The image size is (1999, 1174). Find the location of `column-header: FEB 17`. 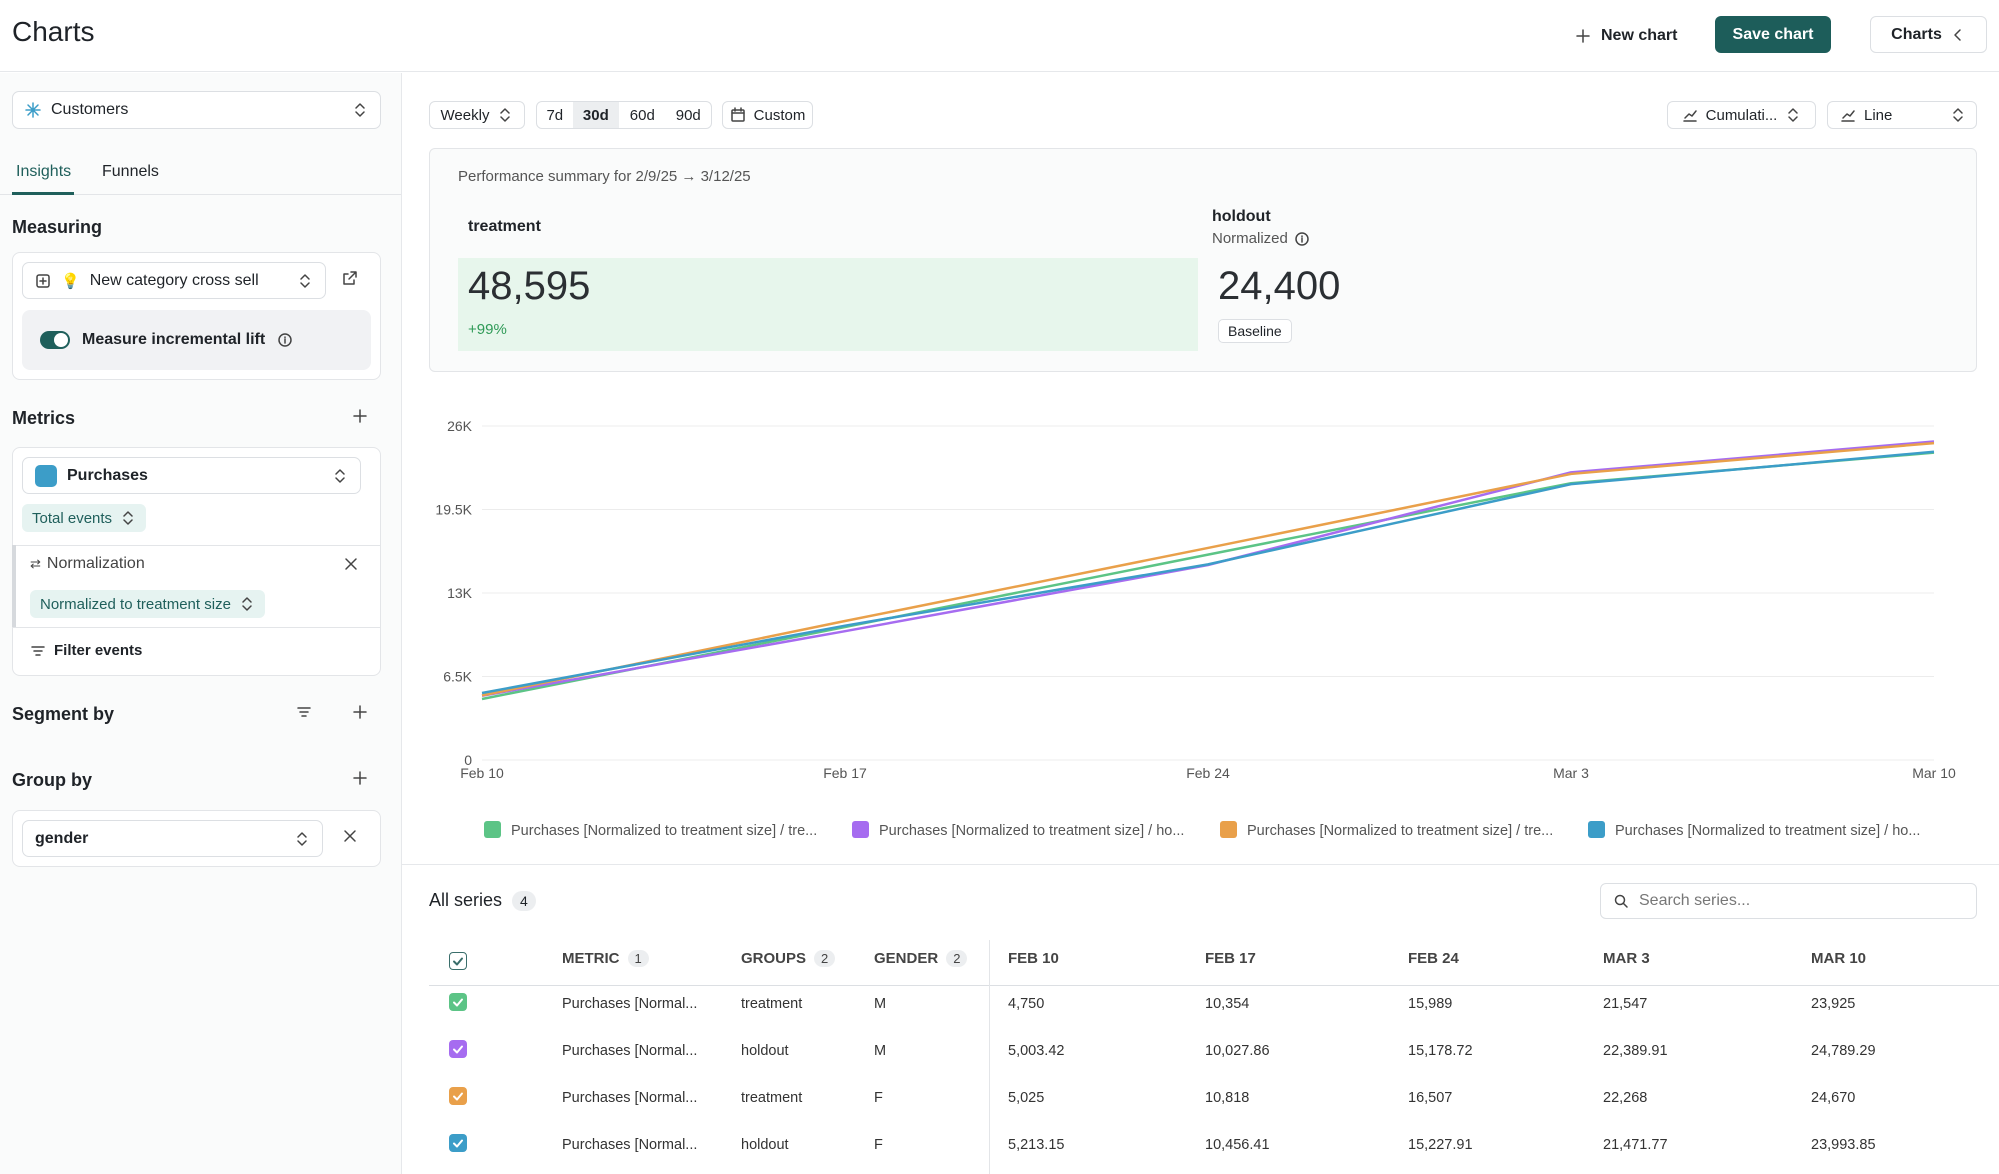

column-header: FEB 17 is located at coordinates (1230, 958).